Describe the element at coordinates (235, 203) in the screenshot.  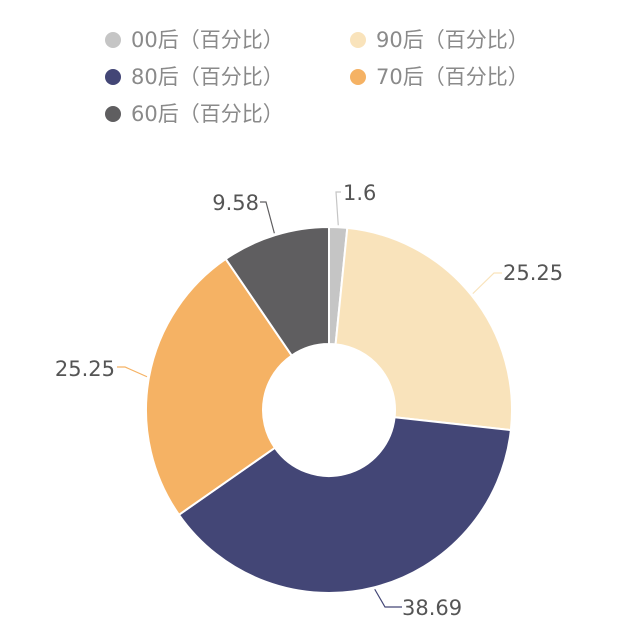
I see `data-label: 9.58` at that location.